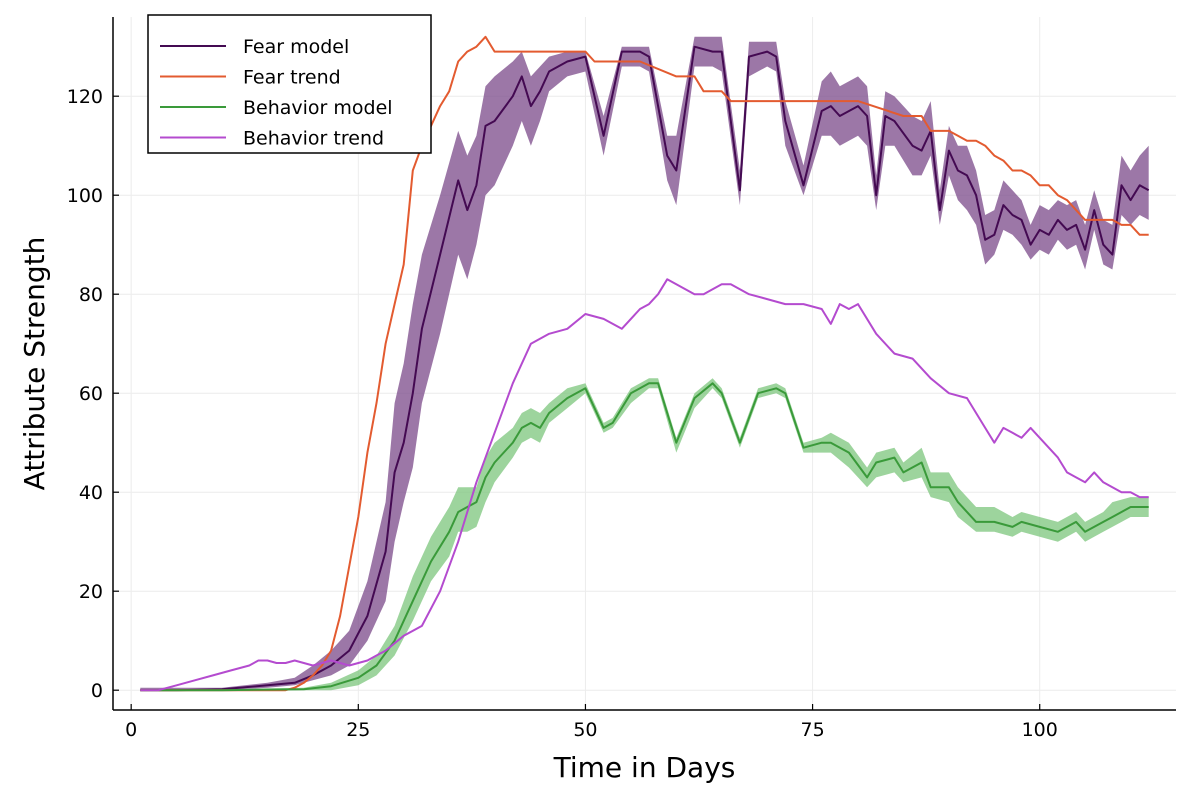 The height and width of the screenshot is (800, 1200). Describe the element at coordinates (313, 139) in the screenshot. I see `legend-label: Behavior trend` at that location.